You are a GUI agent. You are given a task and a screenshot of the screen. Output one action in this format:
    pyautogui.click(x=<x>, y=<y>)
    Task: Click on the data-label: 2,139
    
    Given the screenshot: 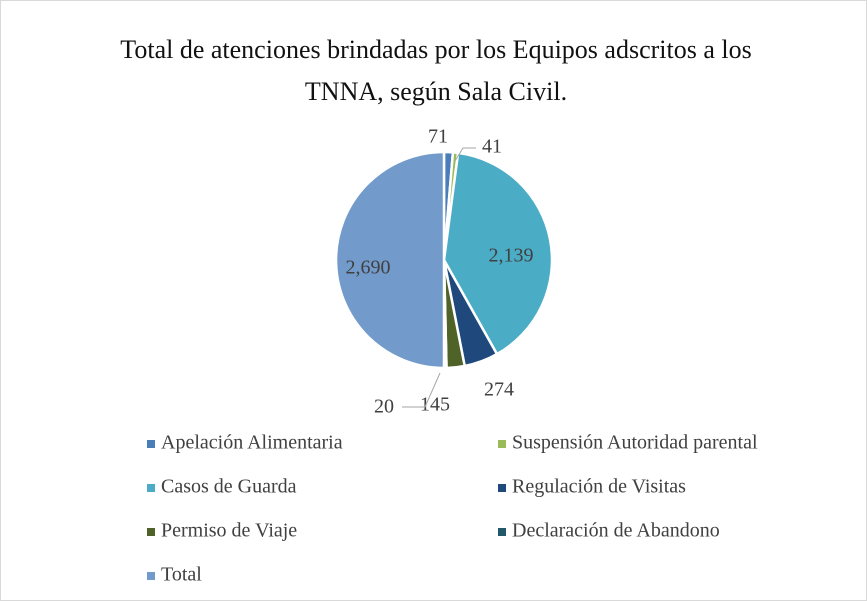 What is the action you would take?
    pyautogui.click(x=511, y=256)
    